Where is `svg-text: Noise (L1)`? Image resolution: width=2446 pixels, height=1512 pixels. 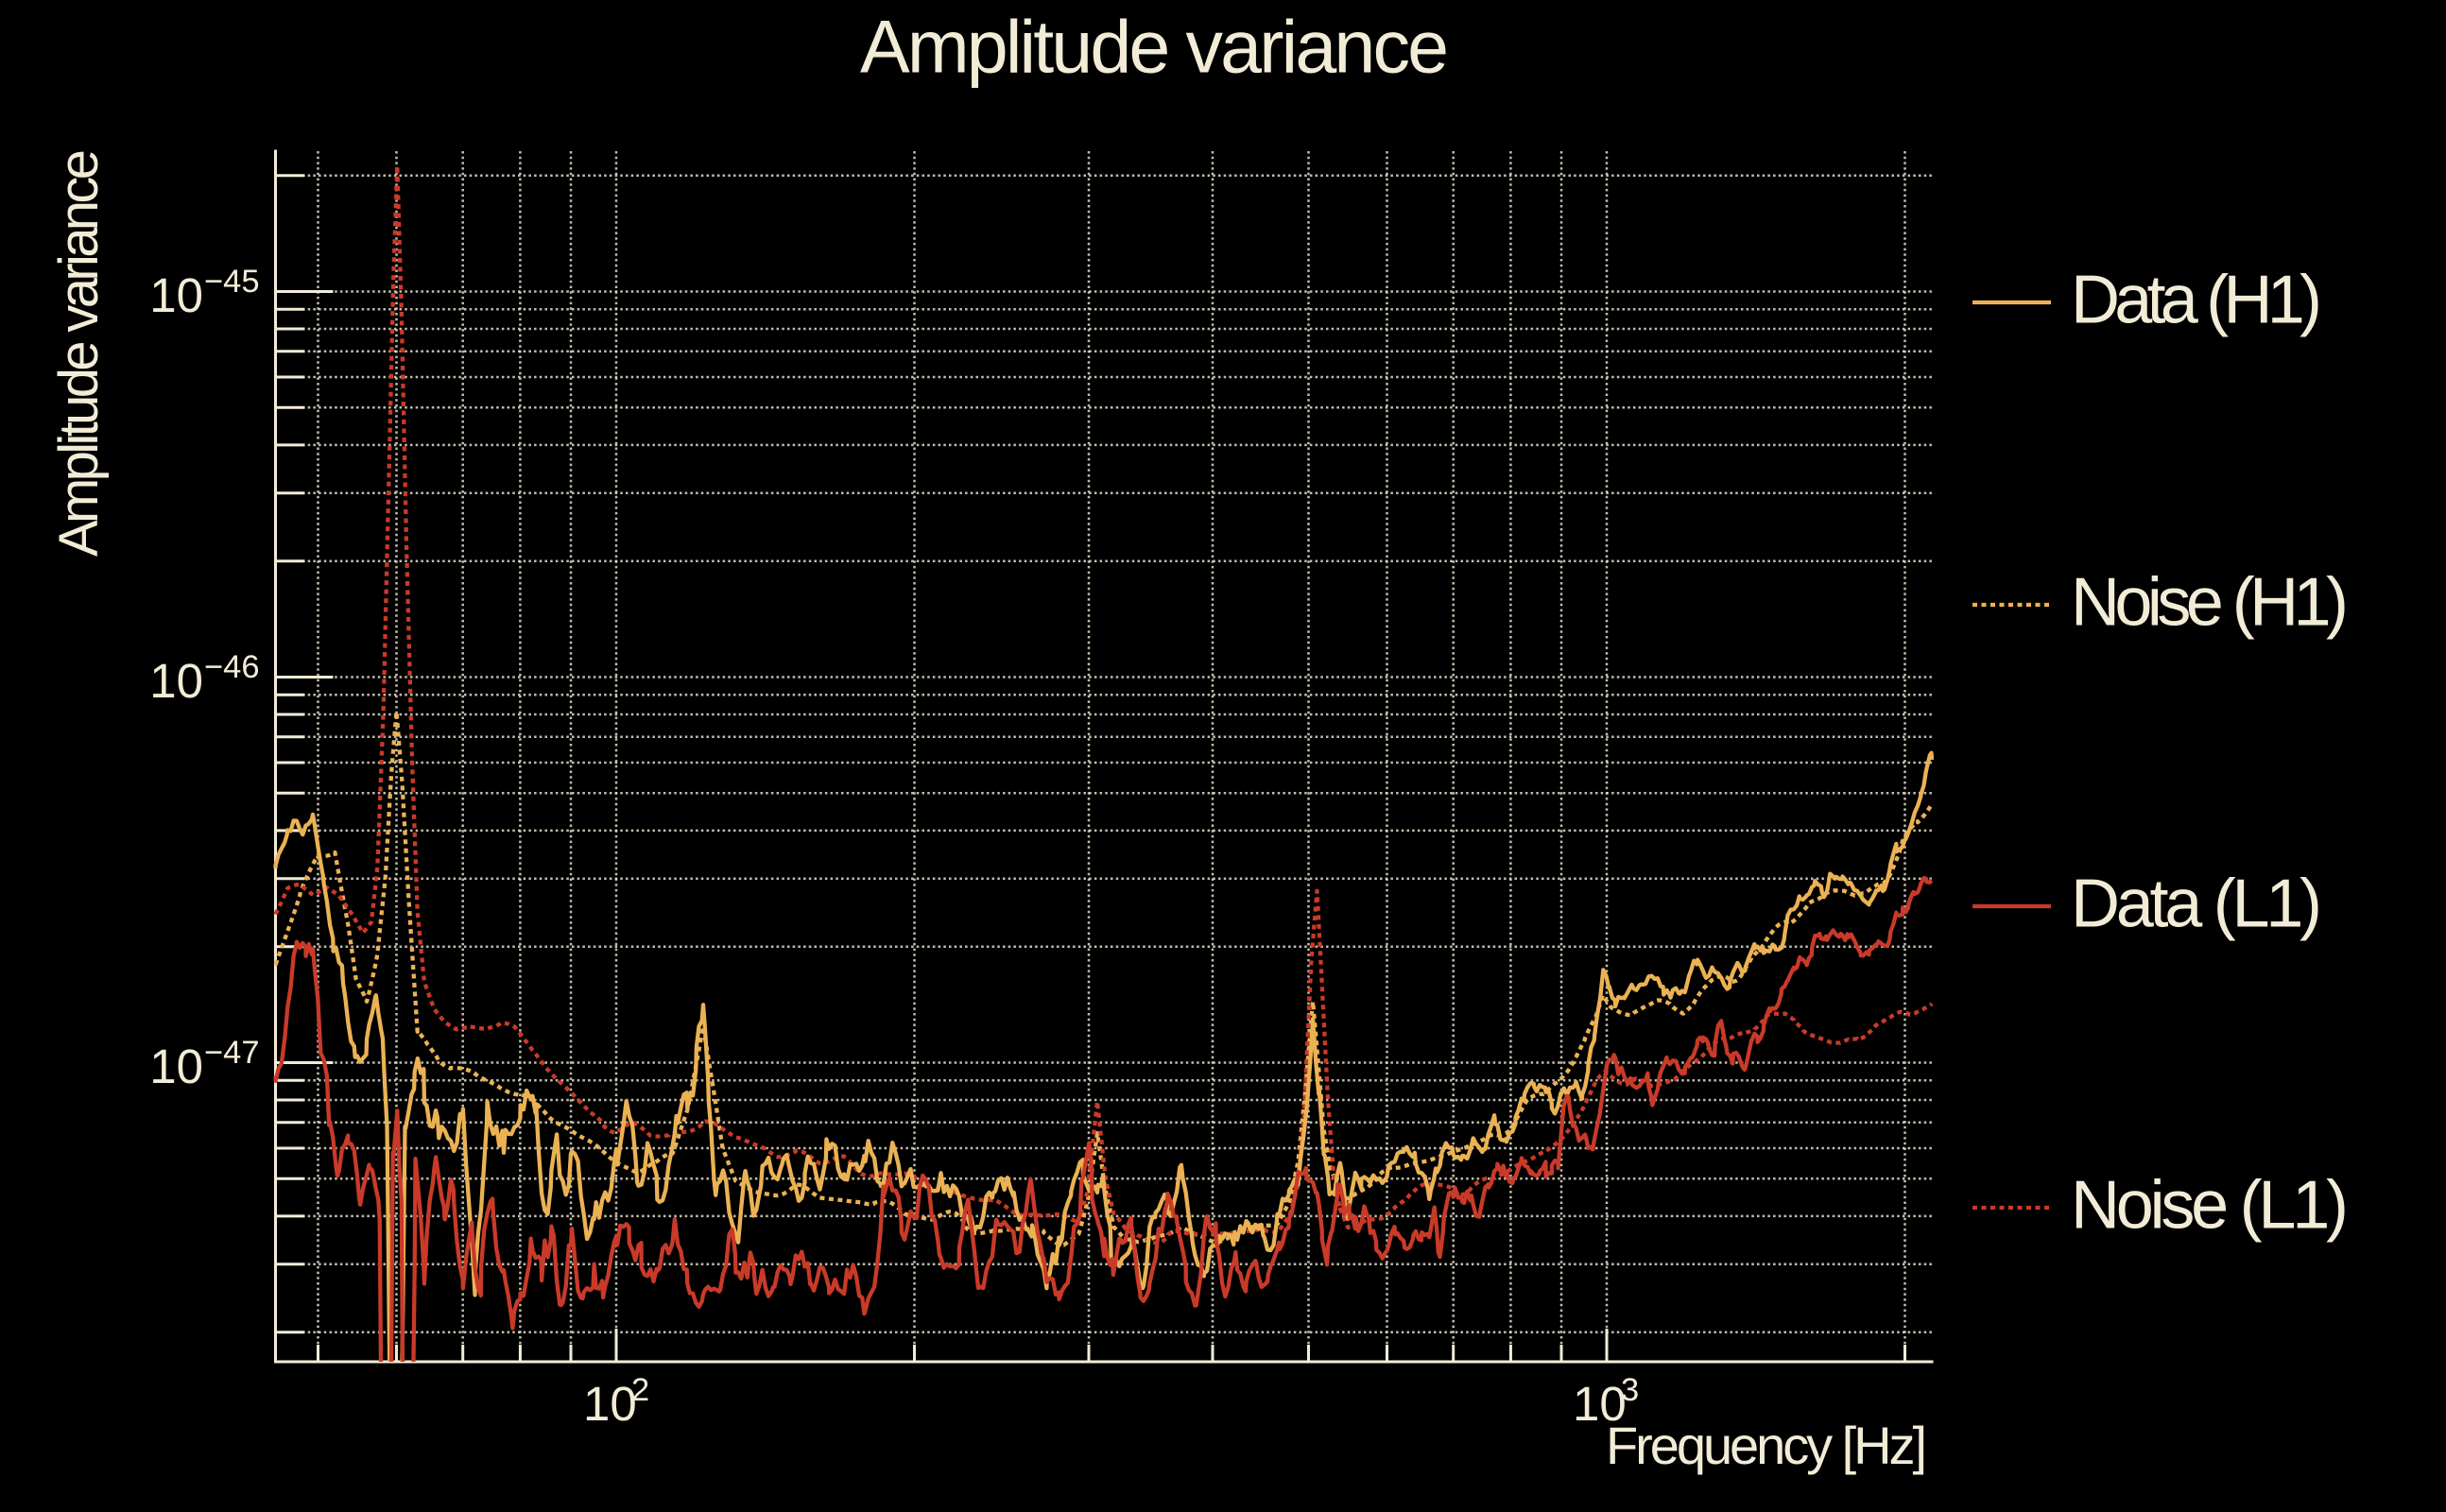 svg-text: Noise (L1) is located at coordinates (2210, 1205).